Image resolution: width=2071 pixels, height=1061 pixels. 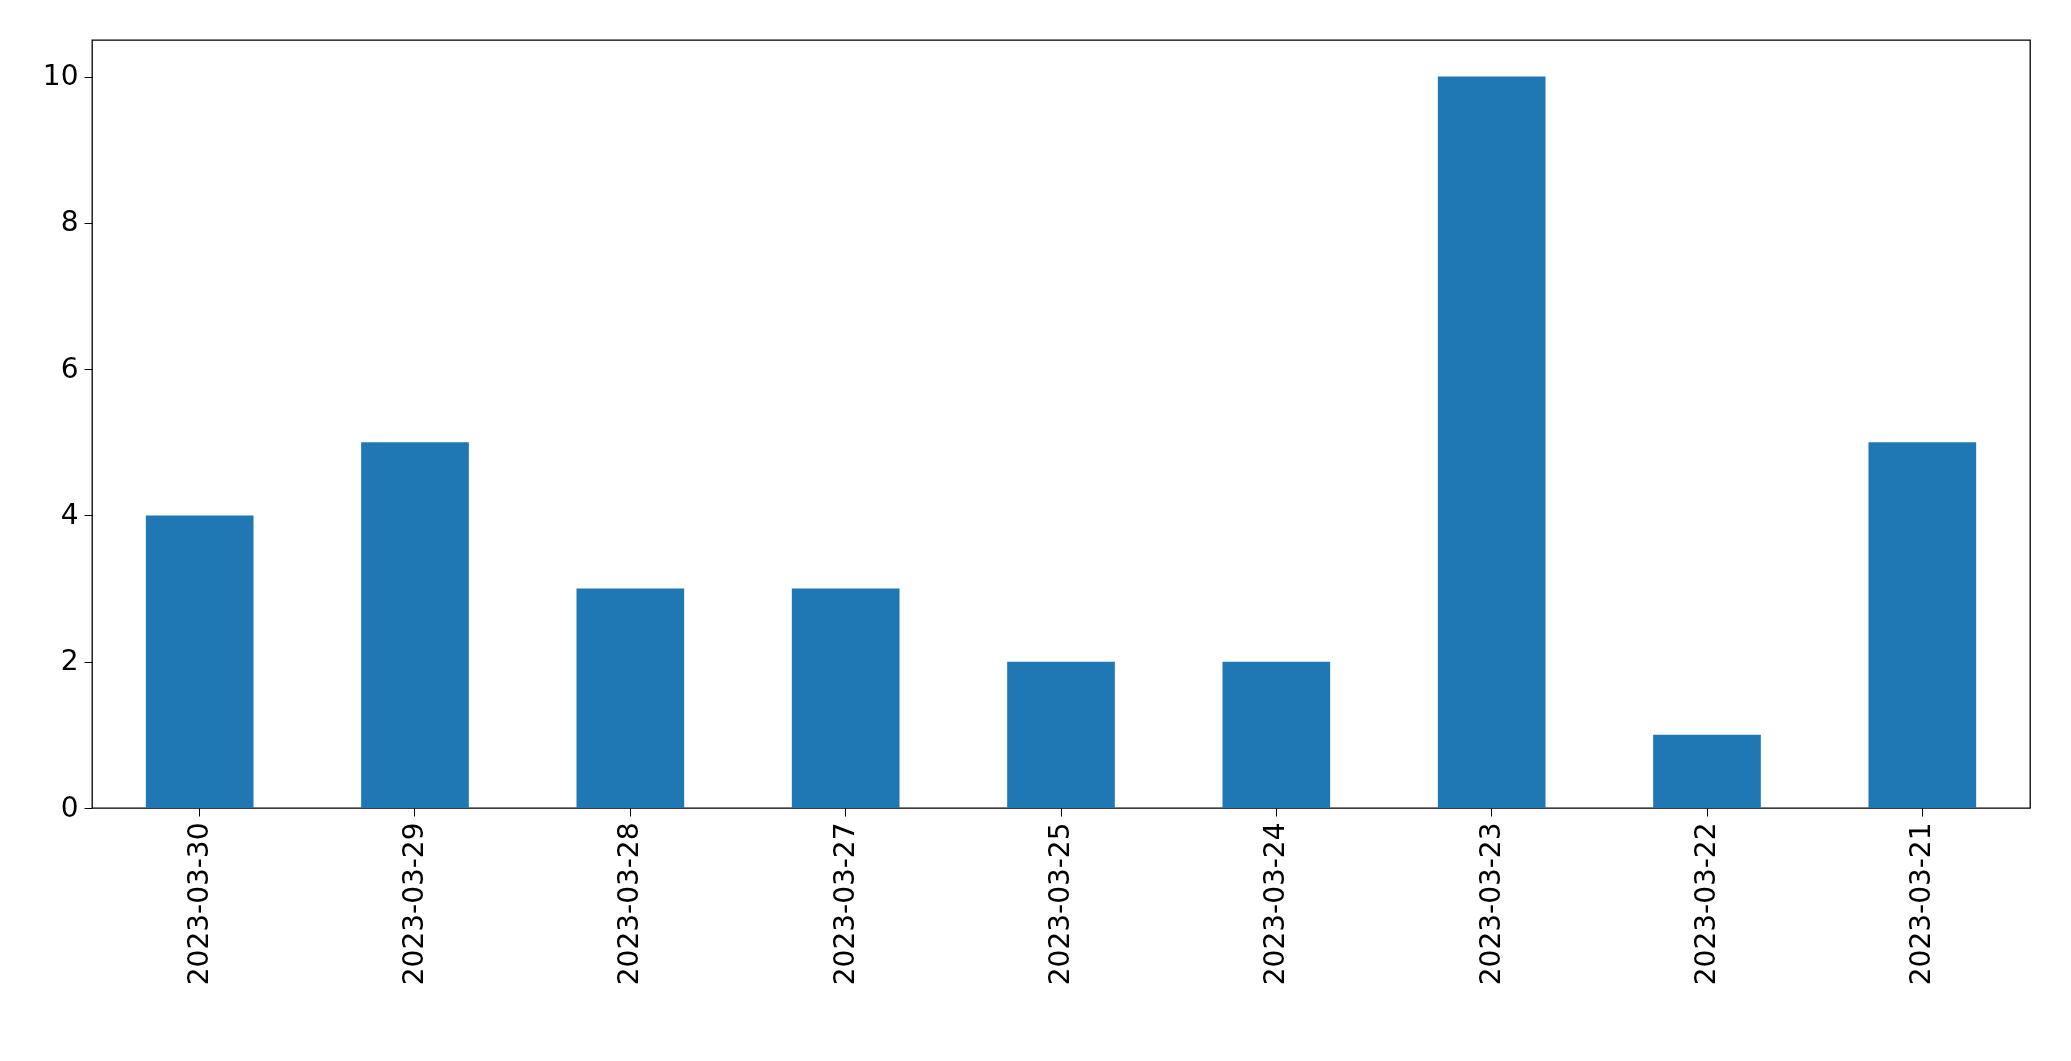 I want to click on x-tick-label: 2023-03-25, so click(x=1059, y=904).